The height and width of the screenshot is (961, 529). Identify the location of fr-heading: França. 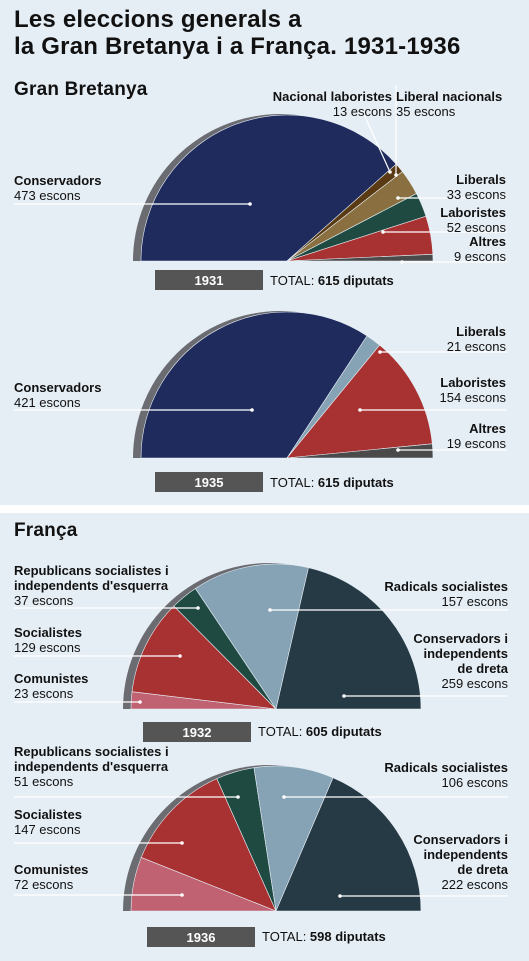
(46, 530).